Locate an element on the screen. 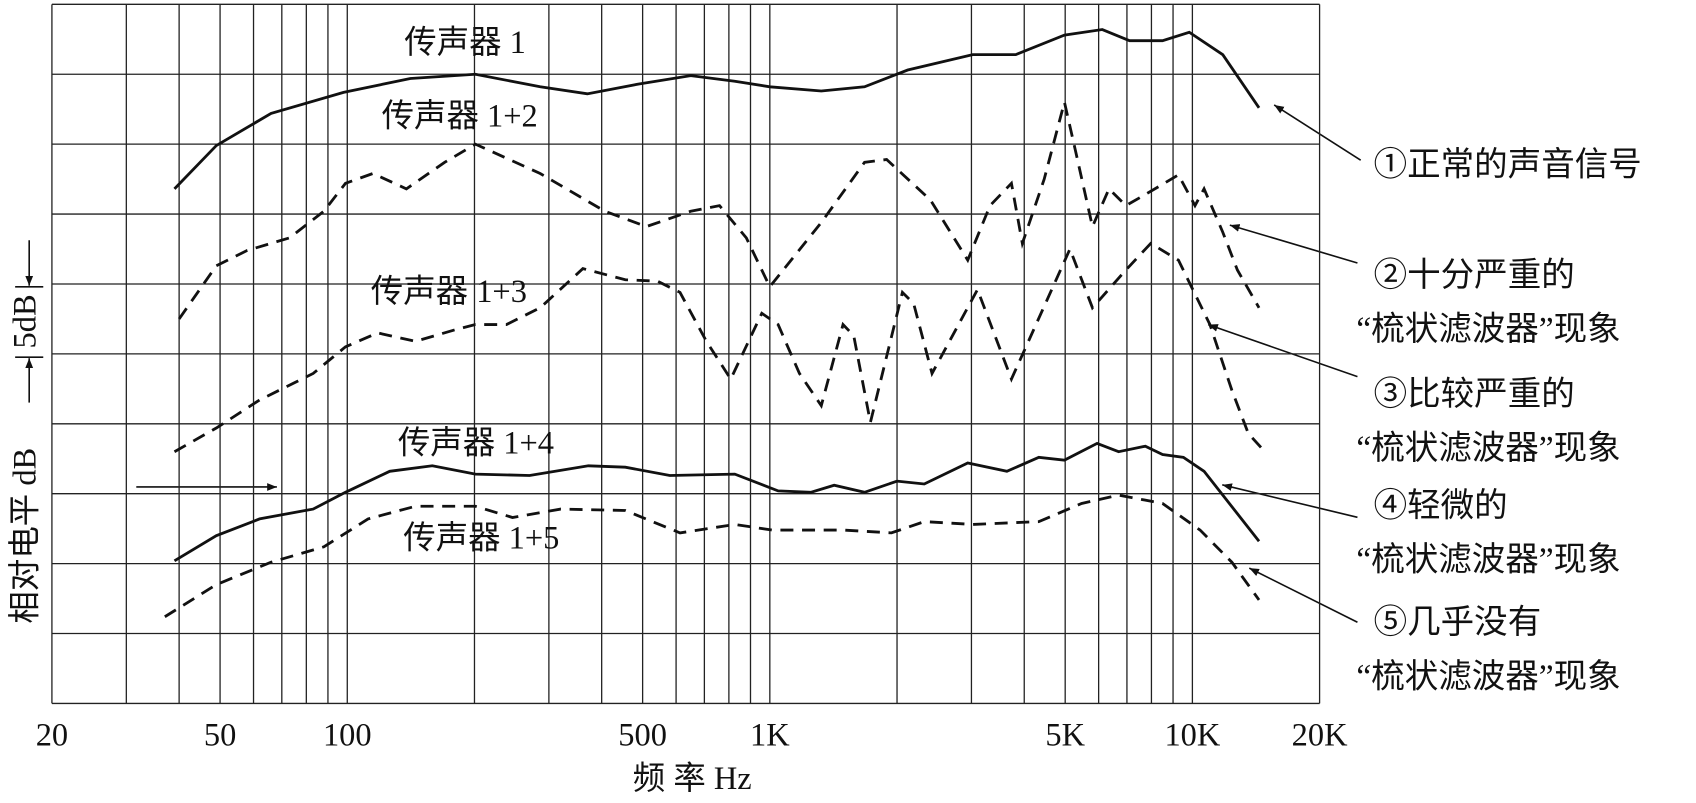 The width and height of the screenshot is (1696, 803). x-tick-label: 100 is located at coordinates (347, 736).